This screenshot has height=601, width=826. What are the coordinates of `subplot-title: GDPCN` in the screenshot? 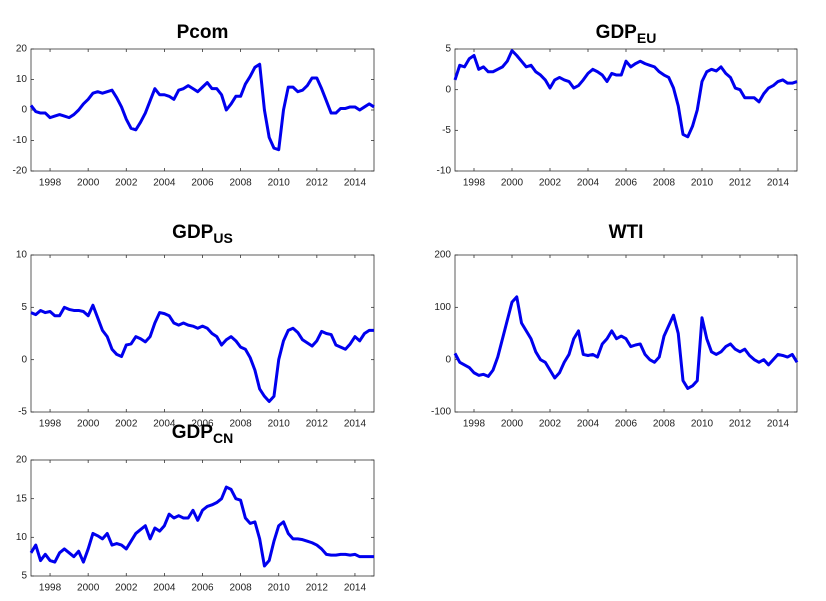 It's located at (202, 434).